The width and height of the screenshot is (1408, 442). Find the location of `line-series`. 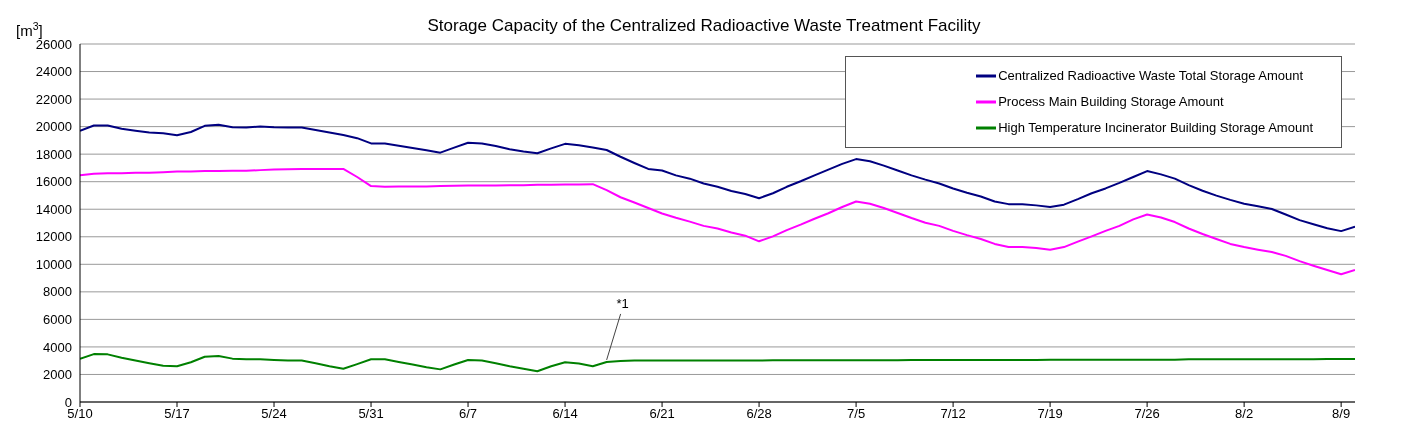

line-series is located at coordinates (717, 363).